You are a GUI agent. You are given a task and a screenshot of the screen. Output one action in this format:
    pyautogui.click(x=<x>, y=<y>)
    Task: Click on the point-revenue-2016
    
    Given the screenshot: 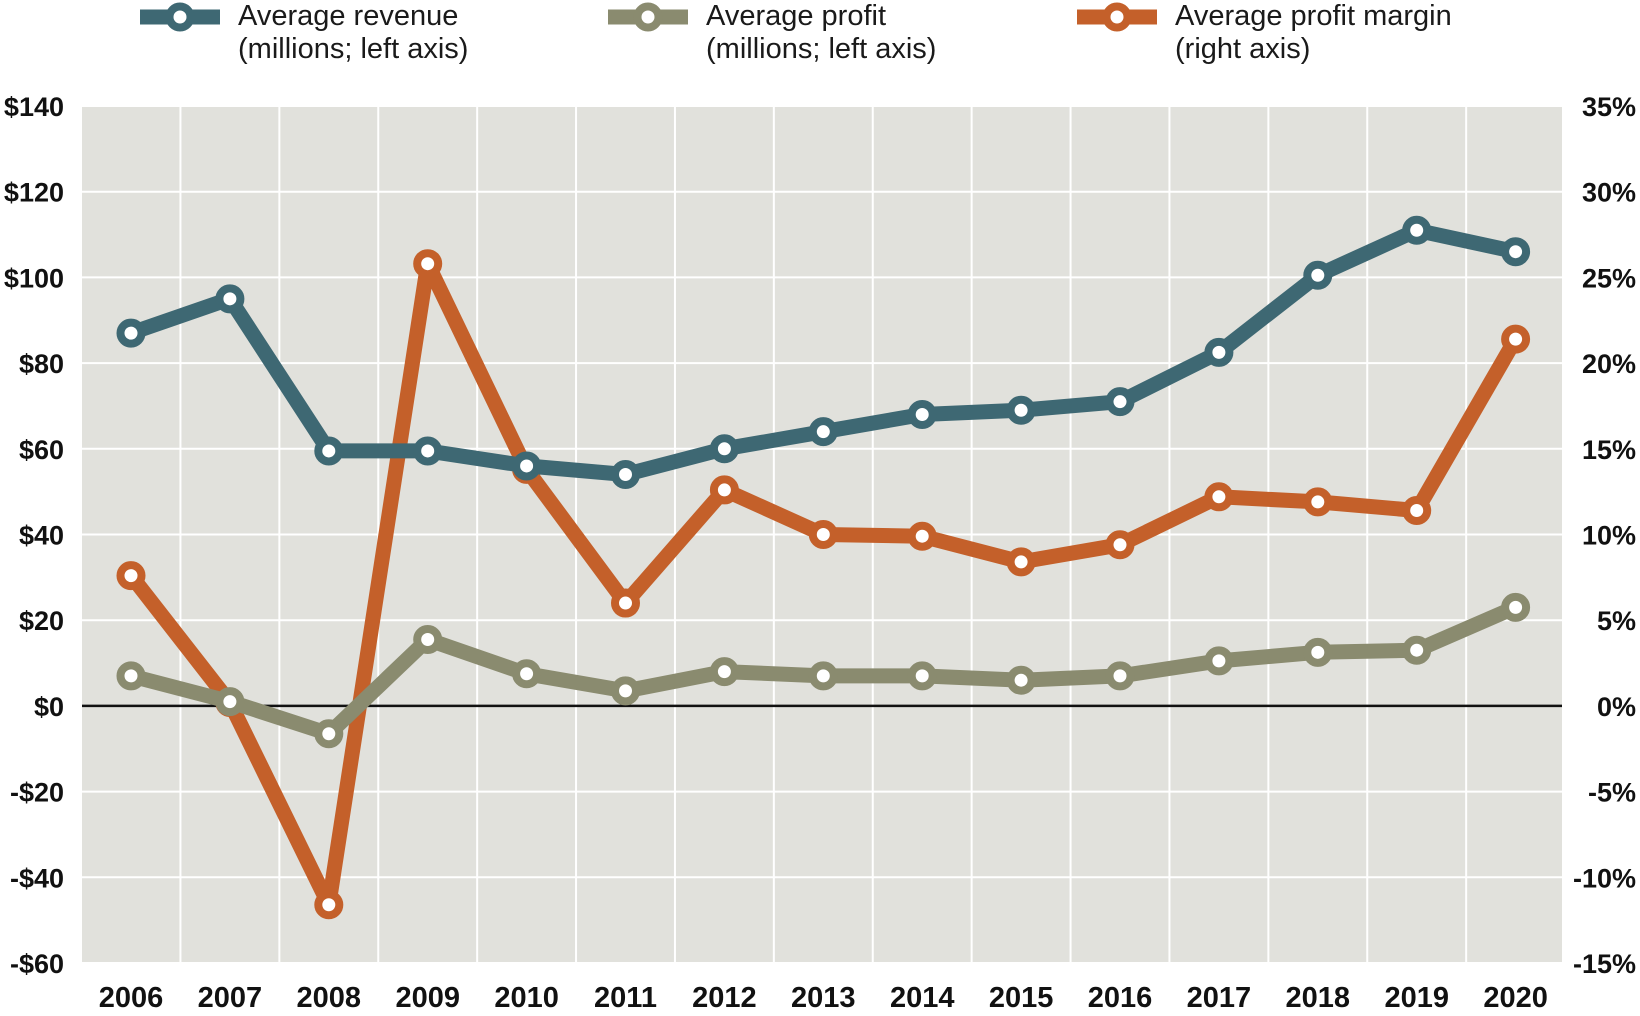 What is the action you would take?
    pyautogui.click(x=1120, y=402)
    